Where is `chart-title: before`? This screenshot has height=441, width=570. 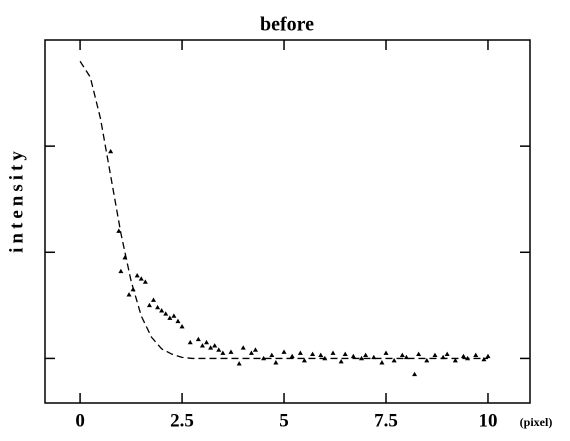 chart-title: before is located at coordinates (287, 25).